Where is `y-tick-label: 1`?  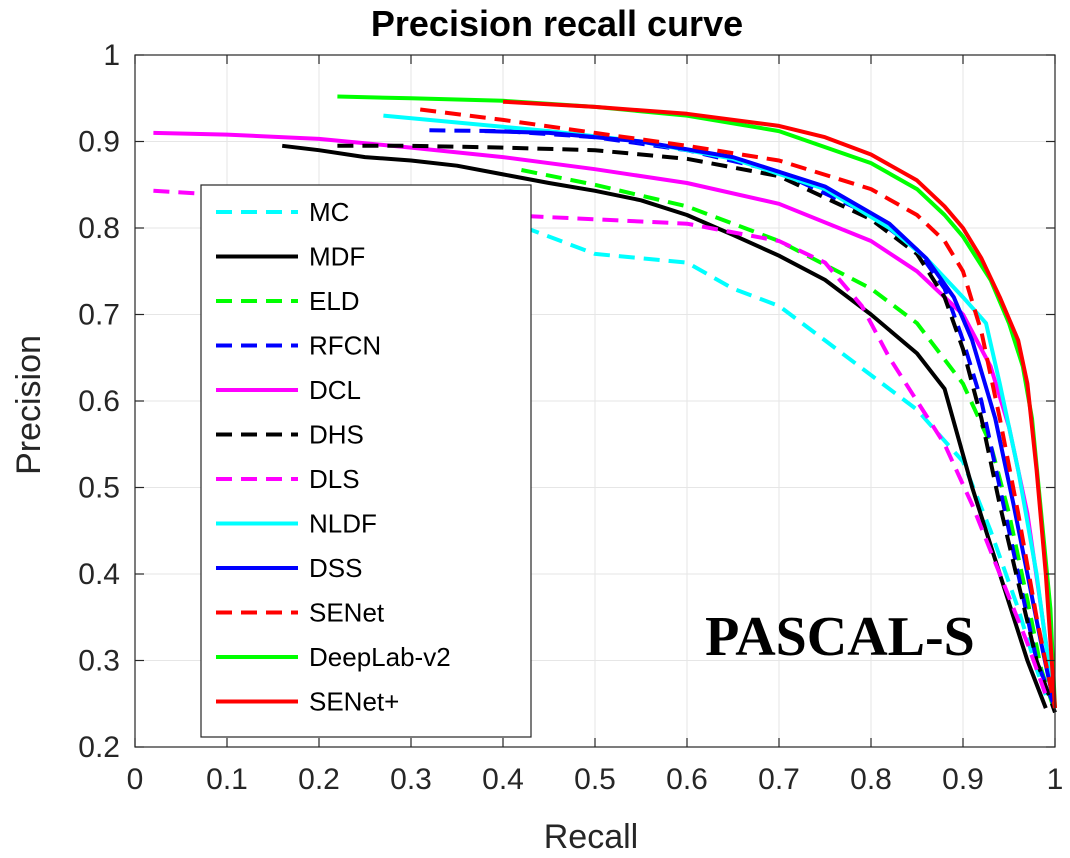
y-tick-label: 1 is located at coordinates (111, 55).